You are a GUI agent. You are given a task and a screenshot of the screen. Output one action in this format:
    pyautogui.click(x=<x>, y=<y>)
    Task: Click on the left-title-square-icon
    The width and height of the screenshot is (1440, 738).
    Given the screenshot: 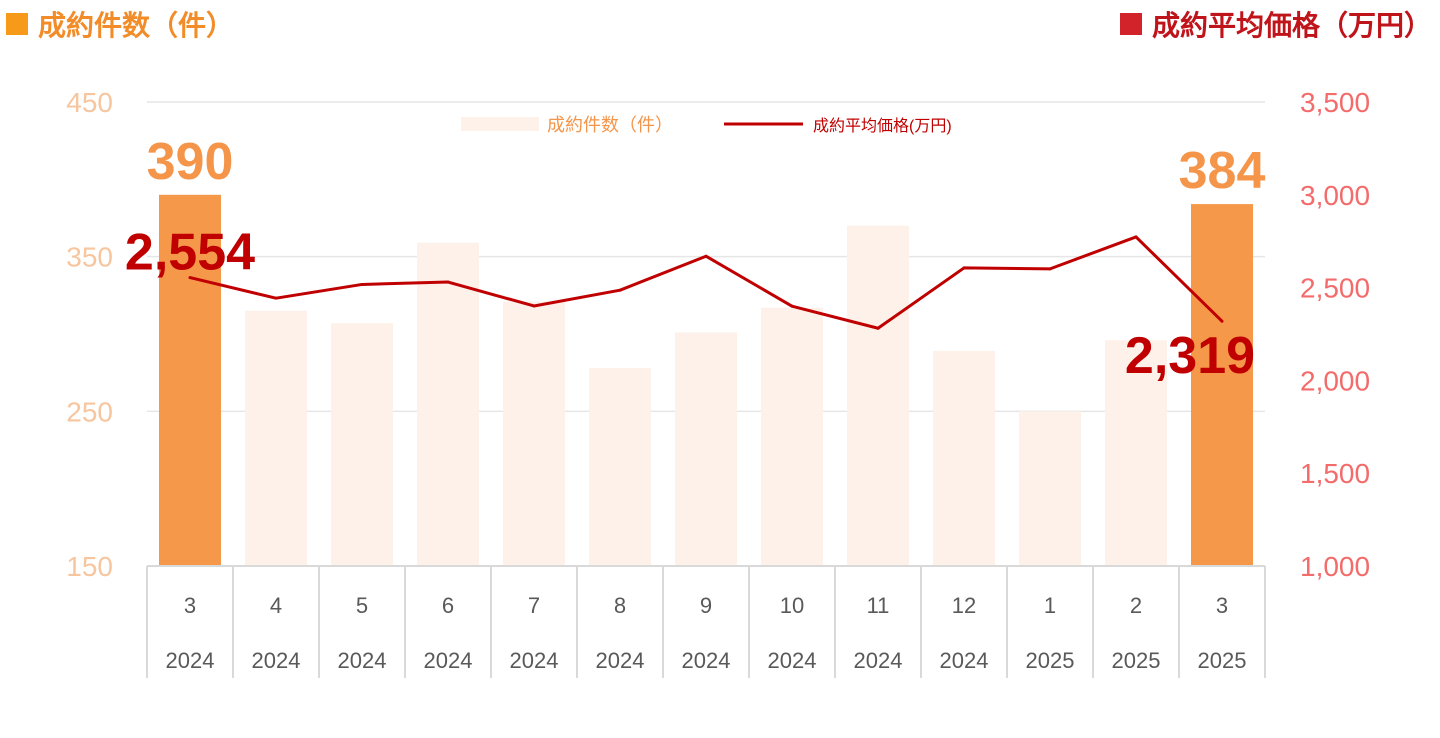 What is the action you would take?
    pyautogui.click(x=17, y=24)
    